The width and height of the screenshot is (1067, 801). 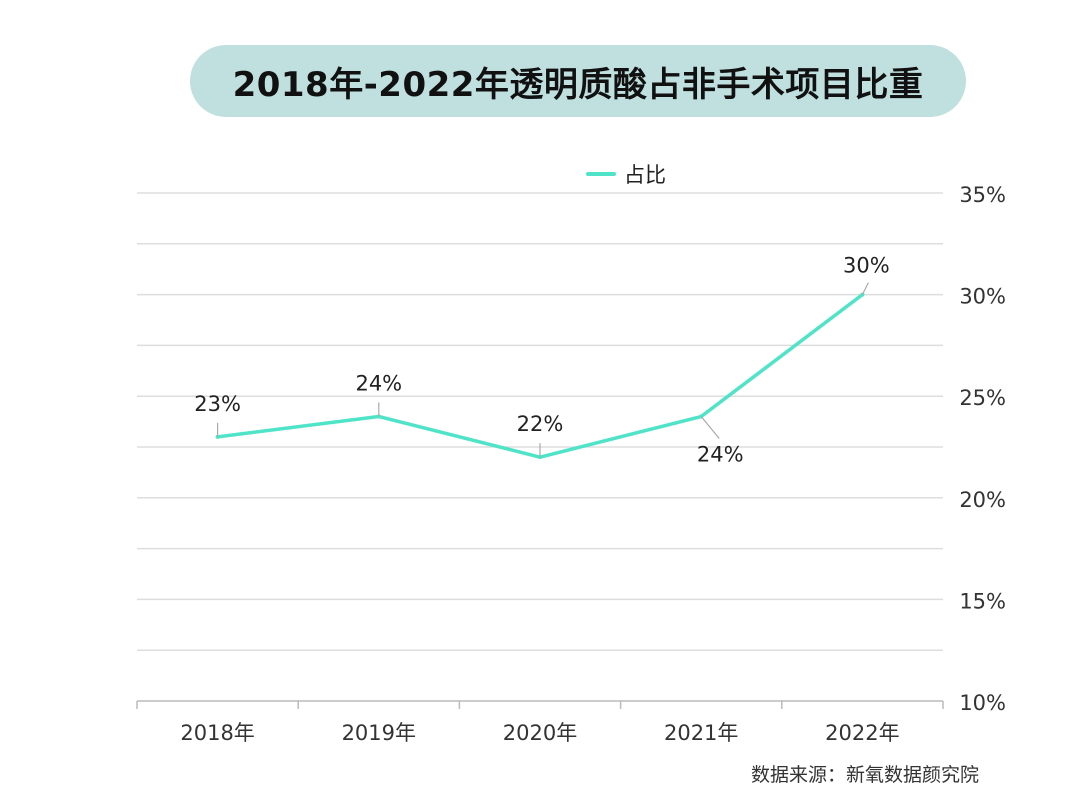 I want to click on x-tick-label: 2022年, so click(x=862, y=733).